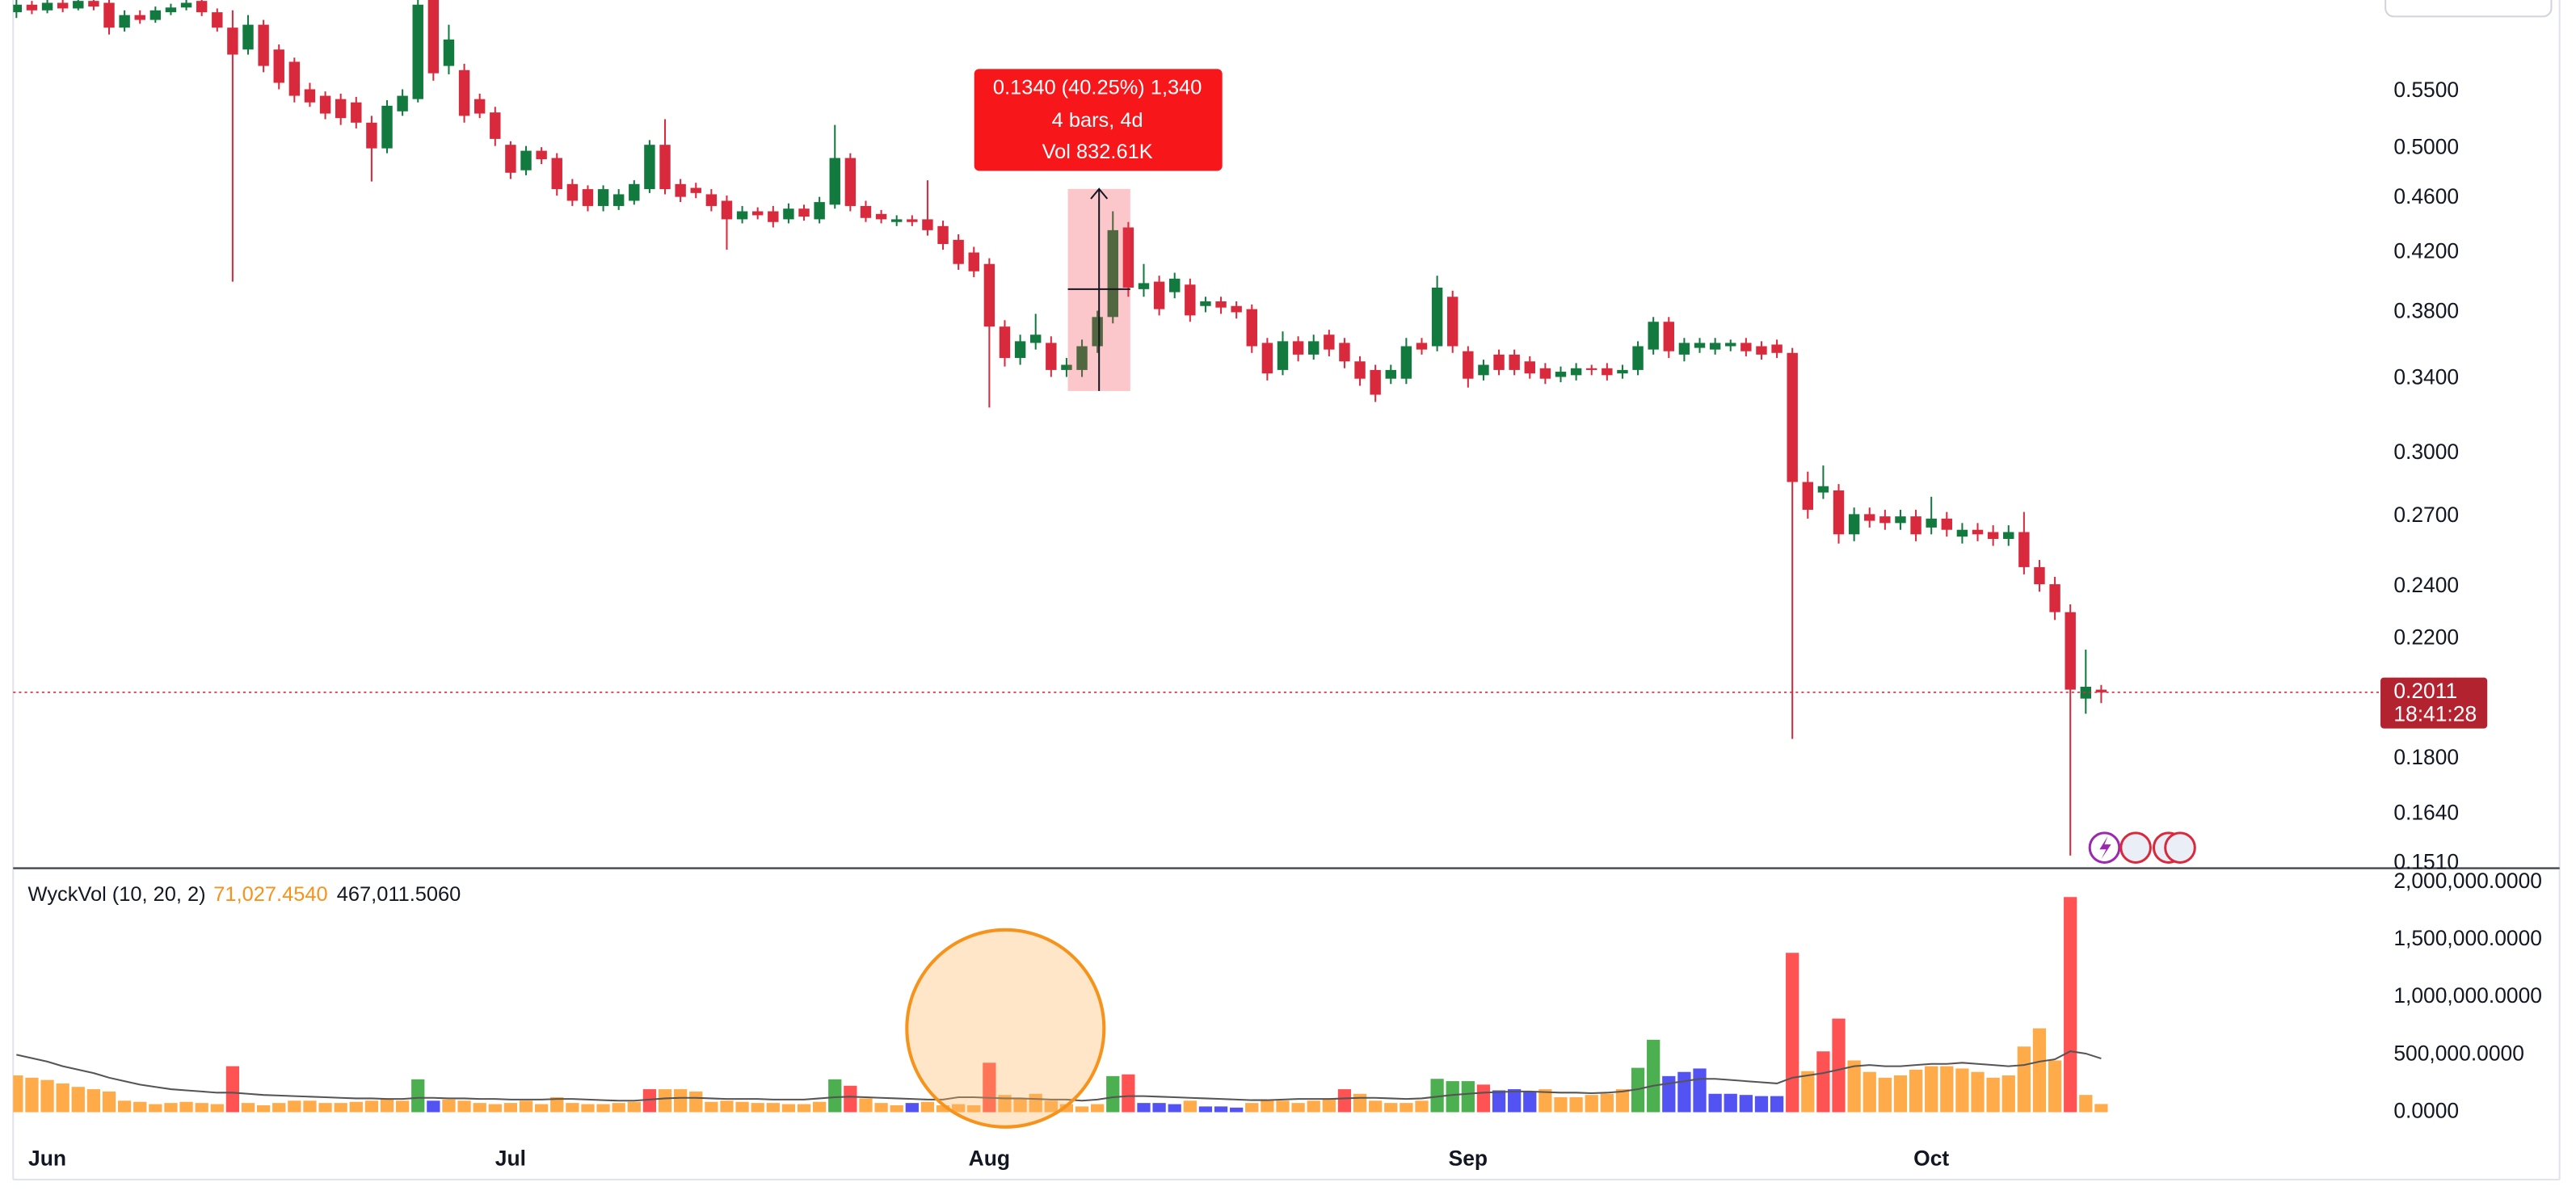 This screenshot has width=2576, height=1195. I want to click on currency-button, so click(2468, 9).